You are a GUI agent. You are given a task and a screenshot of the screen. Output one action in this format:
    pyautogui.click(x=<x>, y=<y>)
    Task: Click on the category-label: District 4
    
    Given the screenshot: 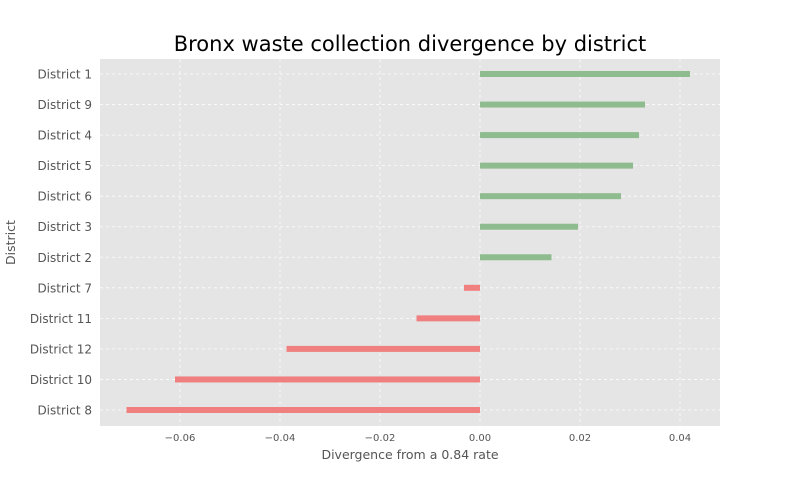 What is the action you would take?
    pyautogui.click(x=64, y=136)
    